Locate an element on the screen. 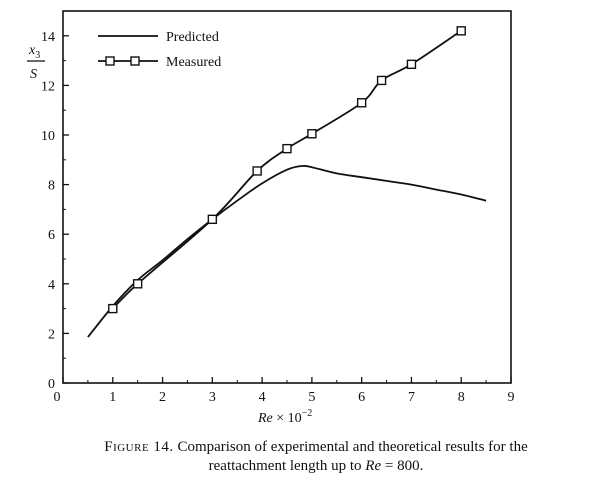  legend-item-predicted: Predicted is located at coordinates (158, 37).